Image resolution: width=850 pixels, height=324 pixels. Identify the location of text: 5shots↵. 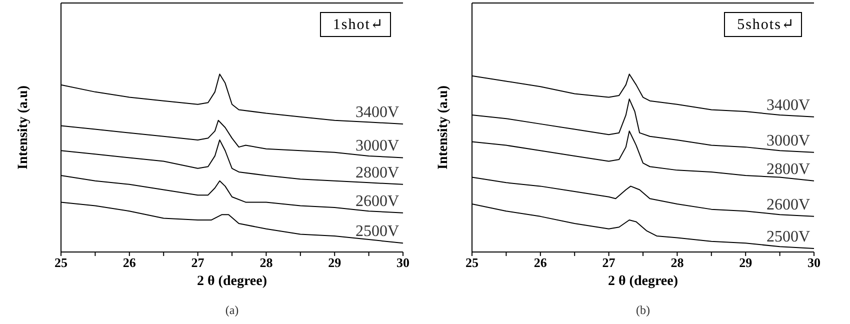
(763, 24).